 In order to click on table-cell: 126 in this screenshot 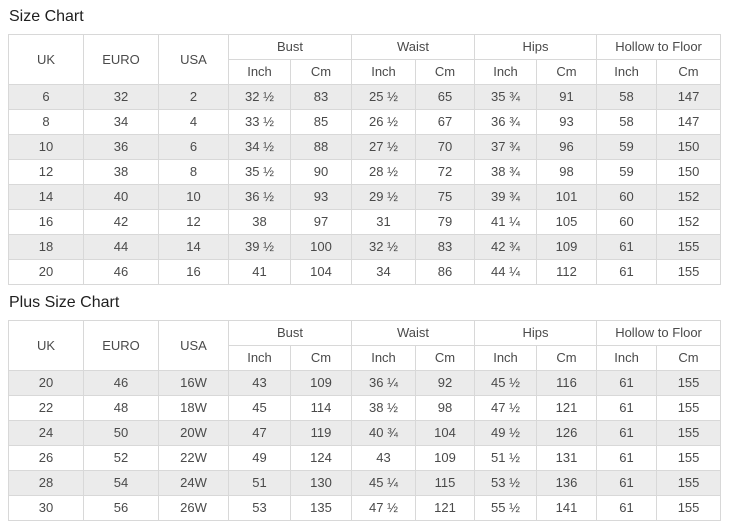, I will do `click(567, 433)`.